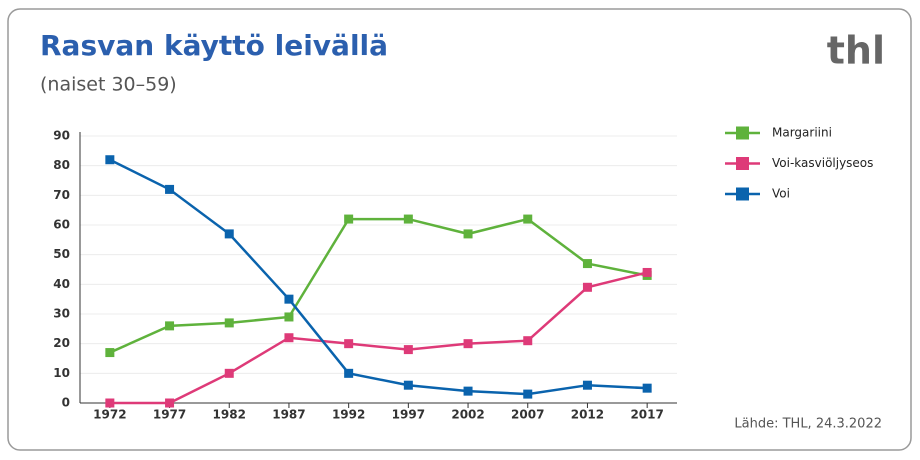  Describe the element at coordinates (61, 136) in the screenshot. I see `y-tick-label: 90` at that location.